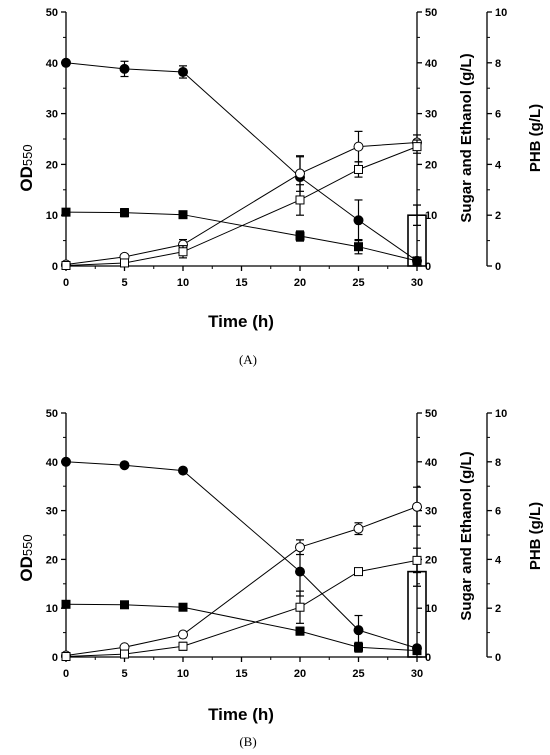 The width and height of the screenshot is (550, 755). Describe the element at coordinates (124, 283) in the screenshot. I see `x-tick-label-a-1: 5` at that location.